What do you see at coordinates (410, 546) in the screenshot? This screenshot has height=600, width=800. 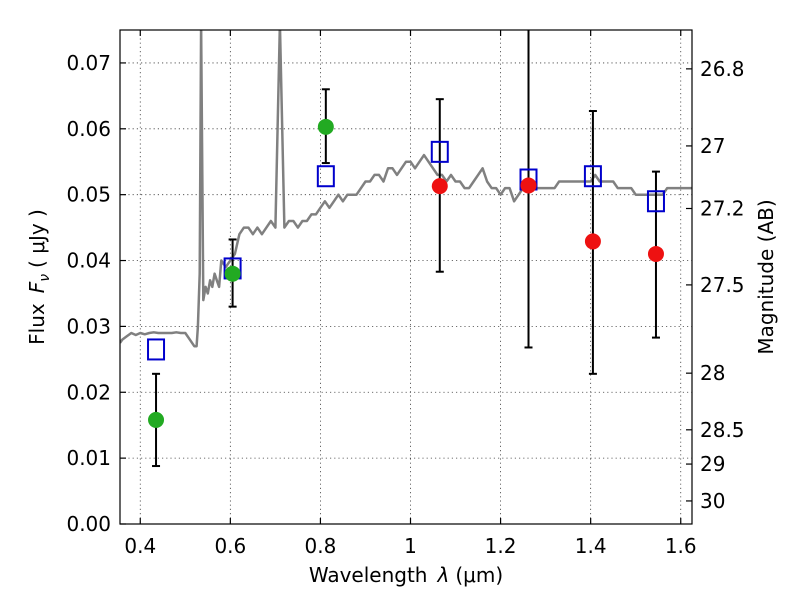 I see `x-tick-label: 1` at bounding box center [410, 546].